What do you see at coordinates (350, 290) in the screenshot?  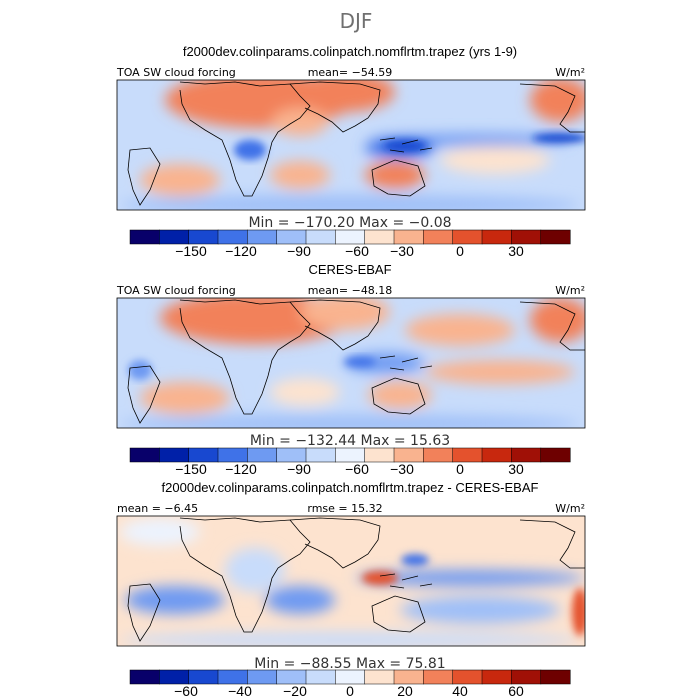 I see `mean-label: mean= −48.18` at bounding box center [350, 290].